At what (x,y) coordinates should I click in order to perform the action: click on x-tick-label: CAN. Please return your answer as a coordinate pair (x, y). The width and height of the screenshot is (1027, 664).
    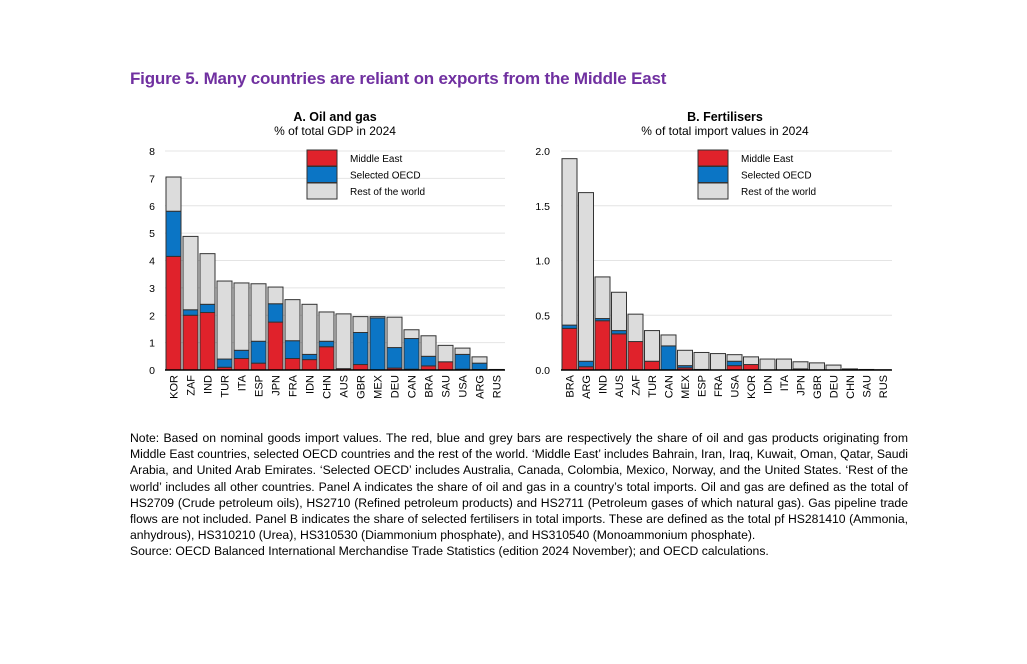
    Looking at the image, I should click on (413, 386).